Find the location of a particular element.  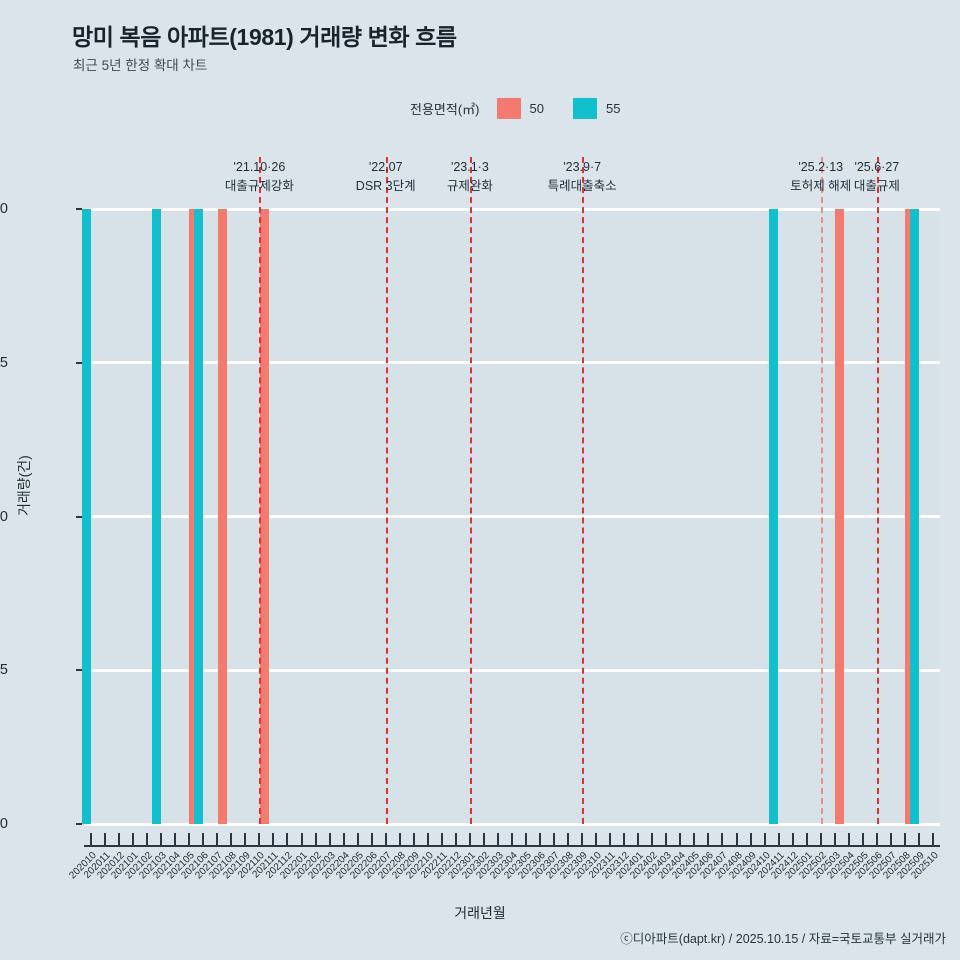

annotation-date: '23.9·7 is located at coordinates (582, 167).